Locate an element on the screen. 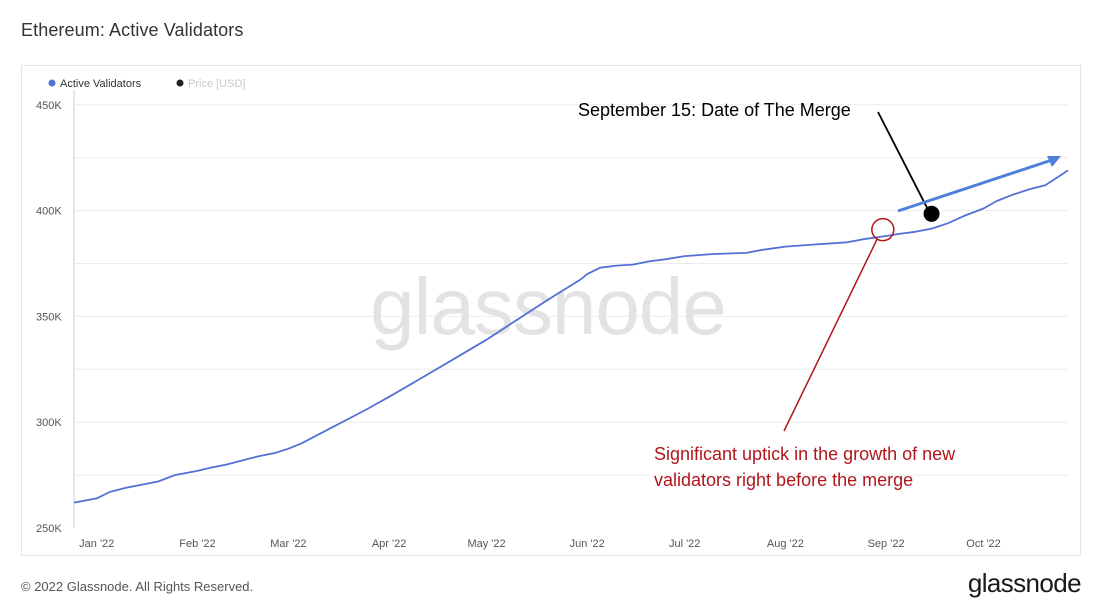  x-tick-label: Oct '22 is located at coordinates (983, 544).